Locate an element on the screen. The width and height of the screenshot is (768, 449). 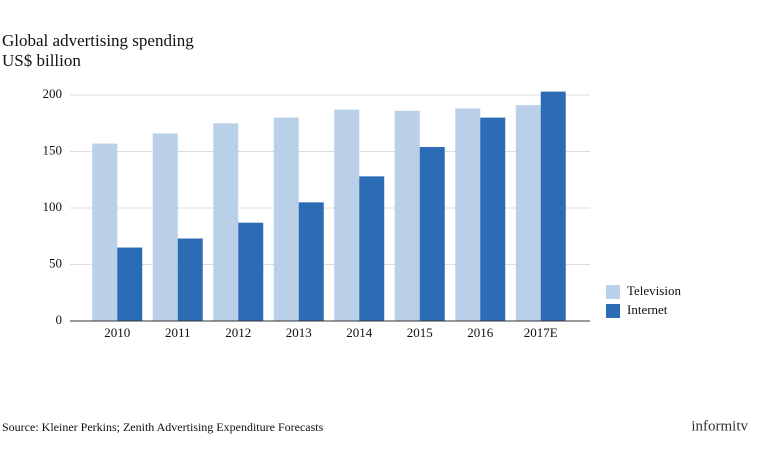
legend-label: Television is located at coordinates (654, 290).